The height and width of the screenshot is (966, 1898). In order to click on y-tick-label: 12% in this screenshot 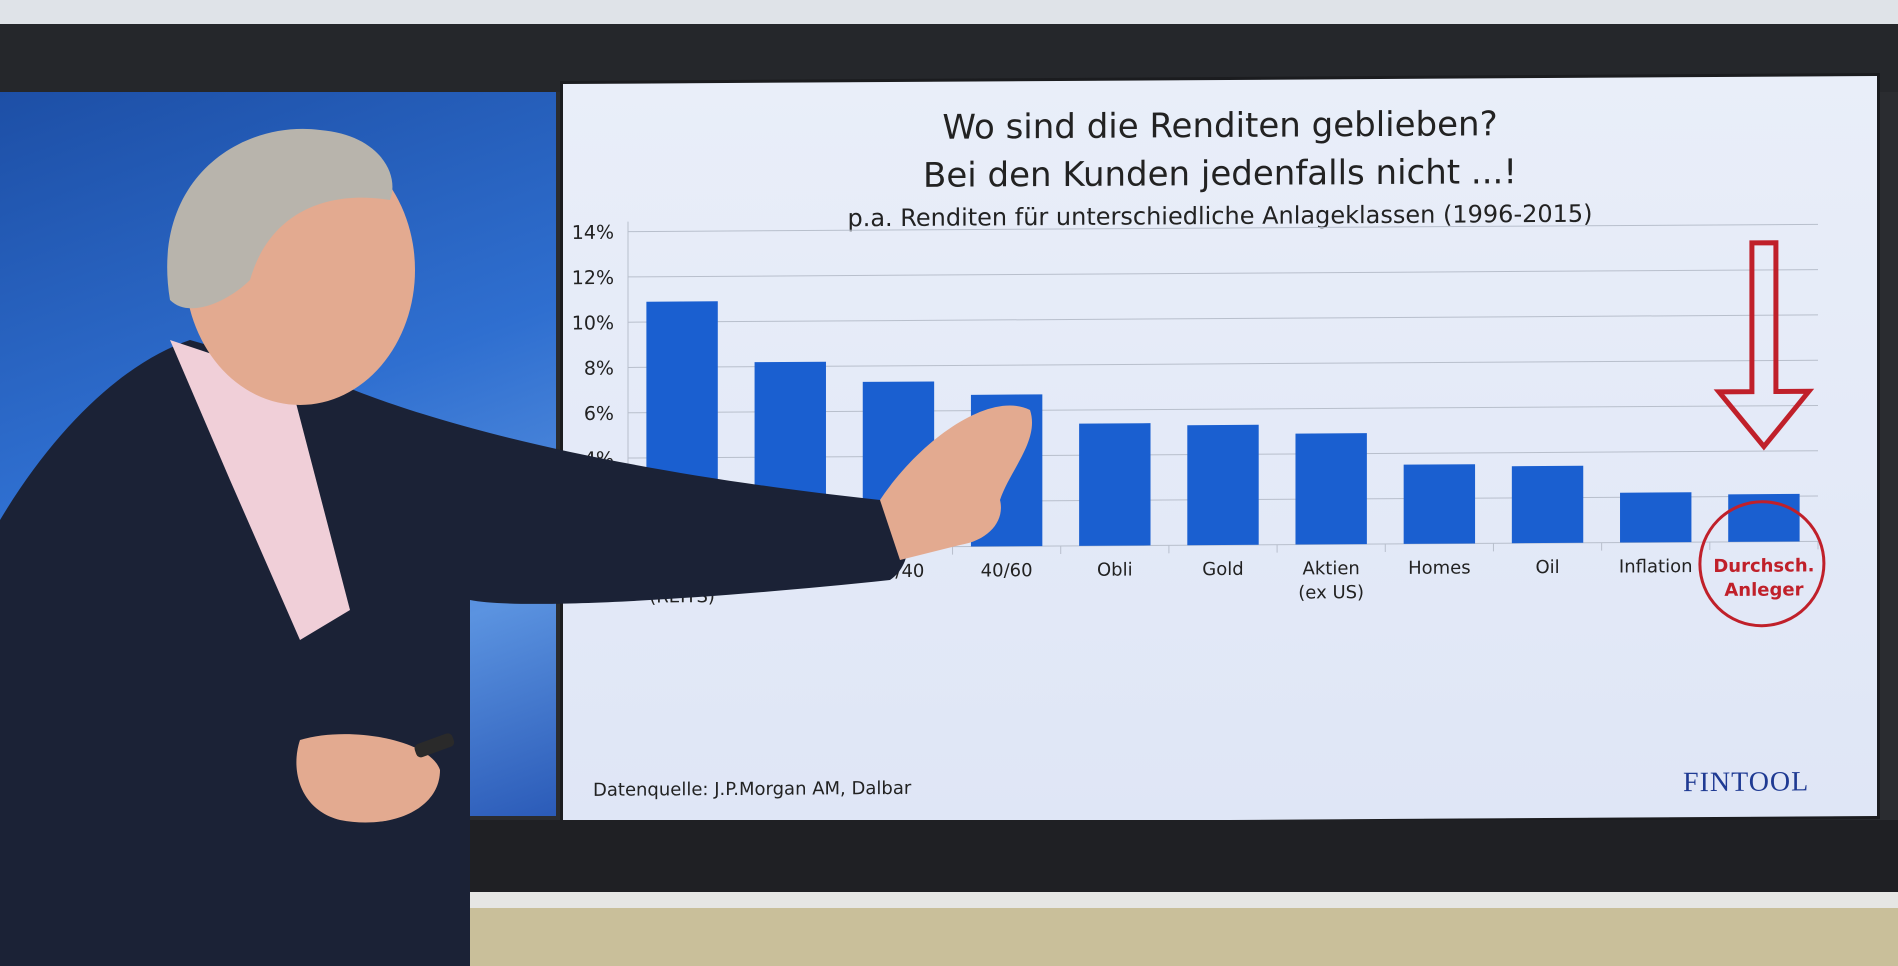, I will do `click(593, 278)`.